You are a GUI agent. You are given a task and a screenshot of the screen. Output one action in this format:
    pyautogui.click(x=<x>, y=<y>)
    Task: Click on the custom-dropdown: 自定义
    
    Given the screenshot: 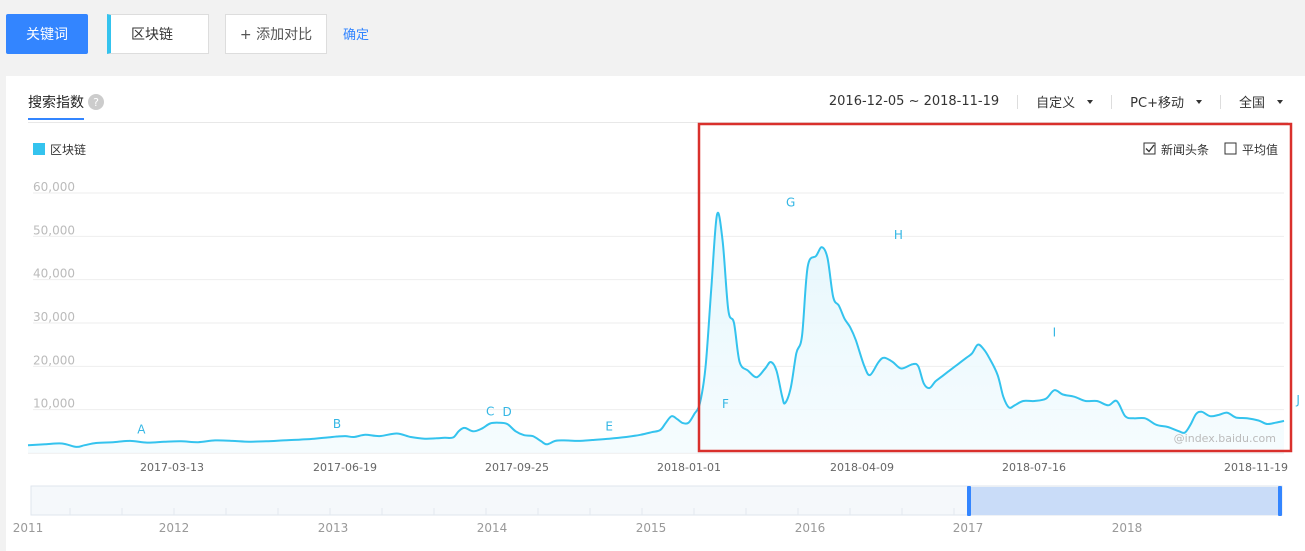 What is the action you would take?
    pyautogui.click(x=1065, y=101)
    